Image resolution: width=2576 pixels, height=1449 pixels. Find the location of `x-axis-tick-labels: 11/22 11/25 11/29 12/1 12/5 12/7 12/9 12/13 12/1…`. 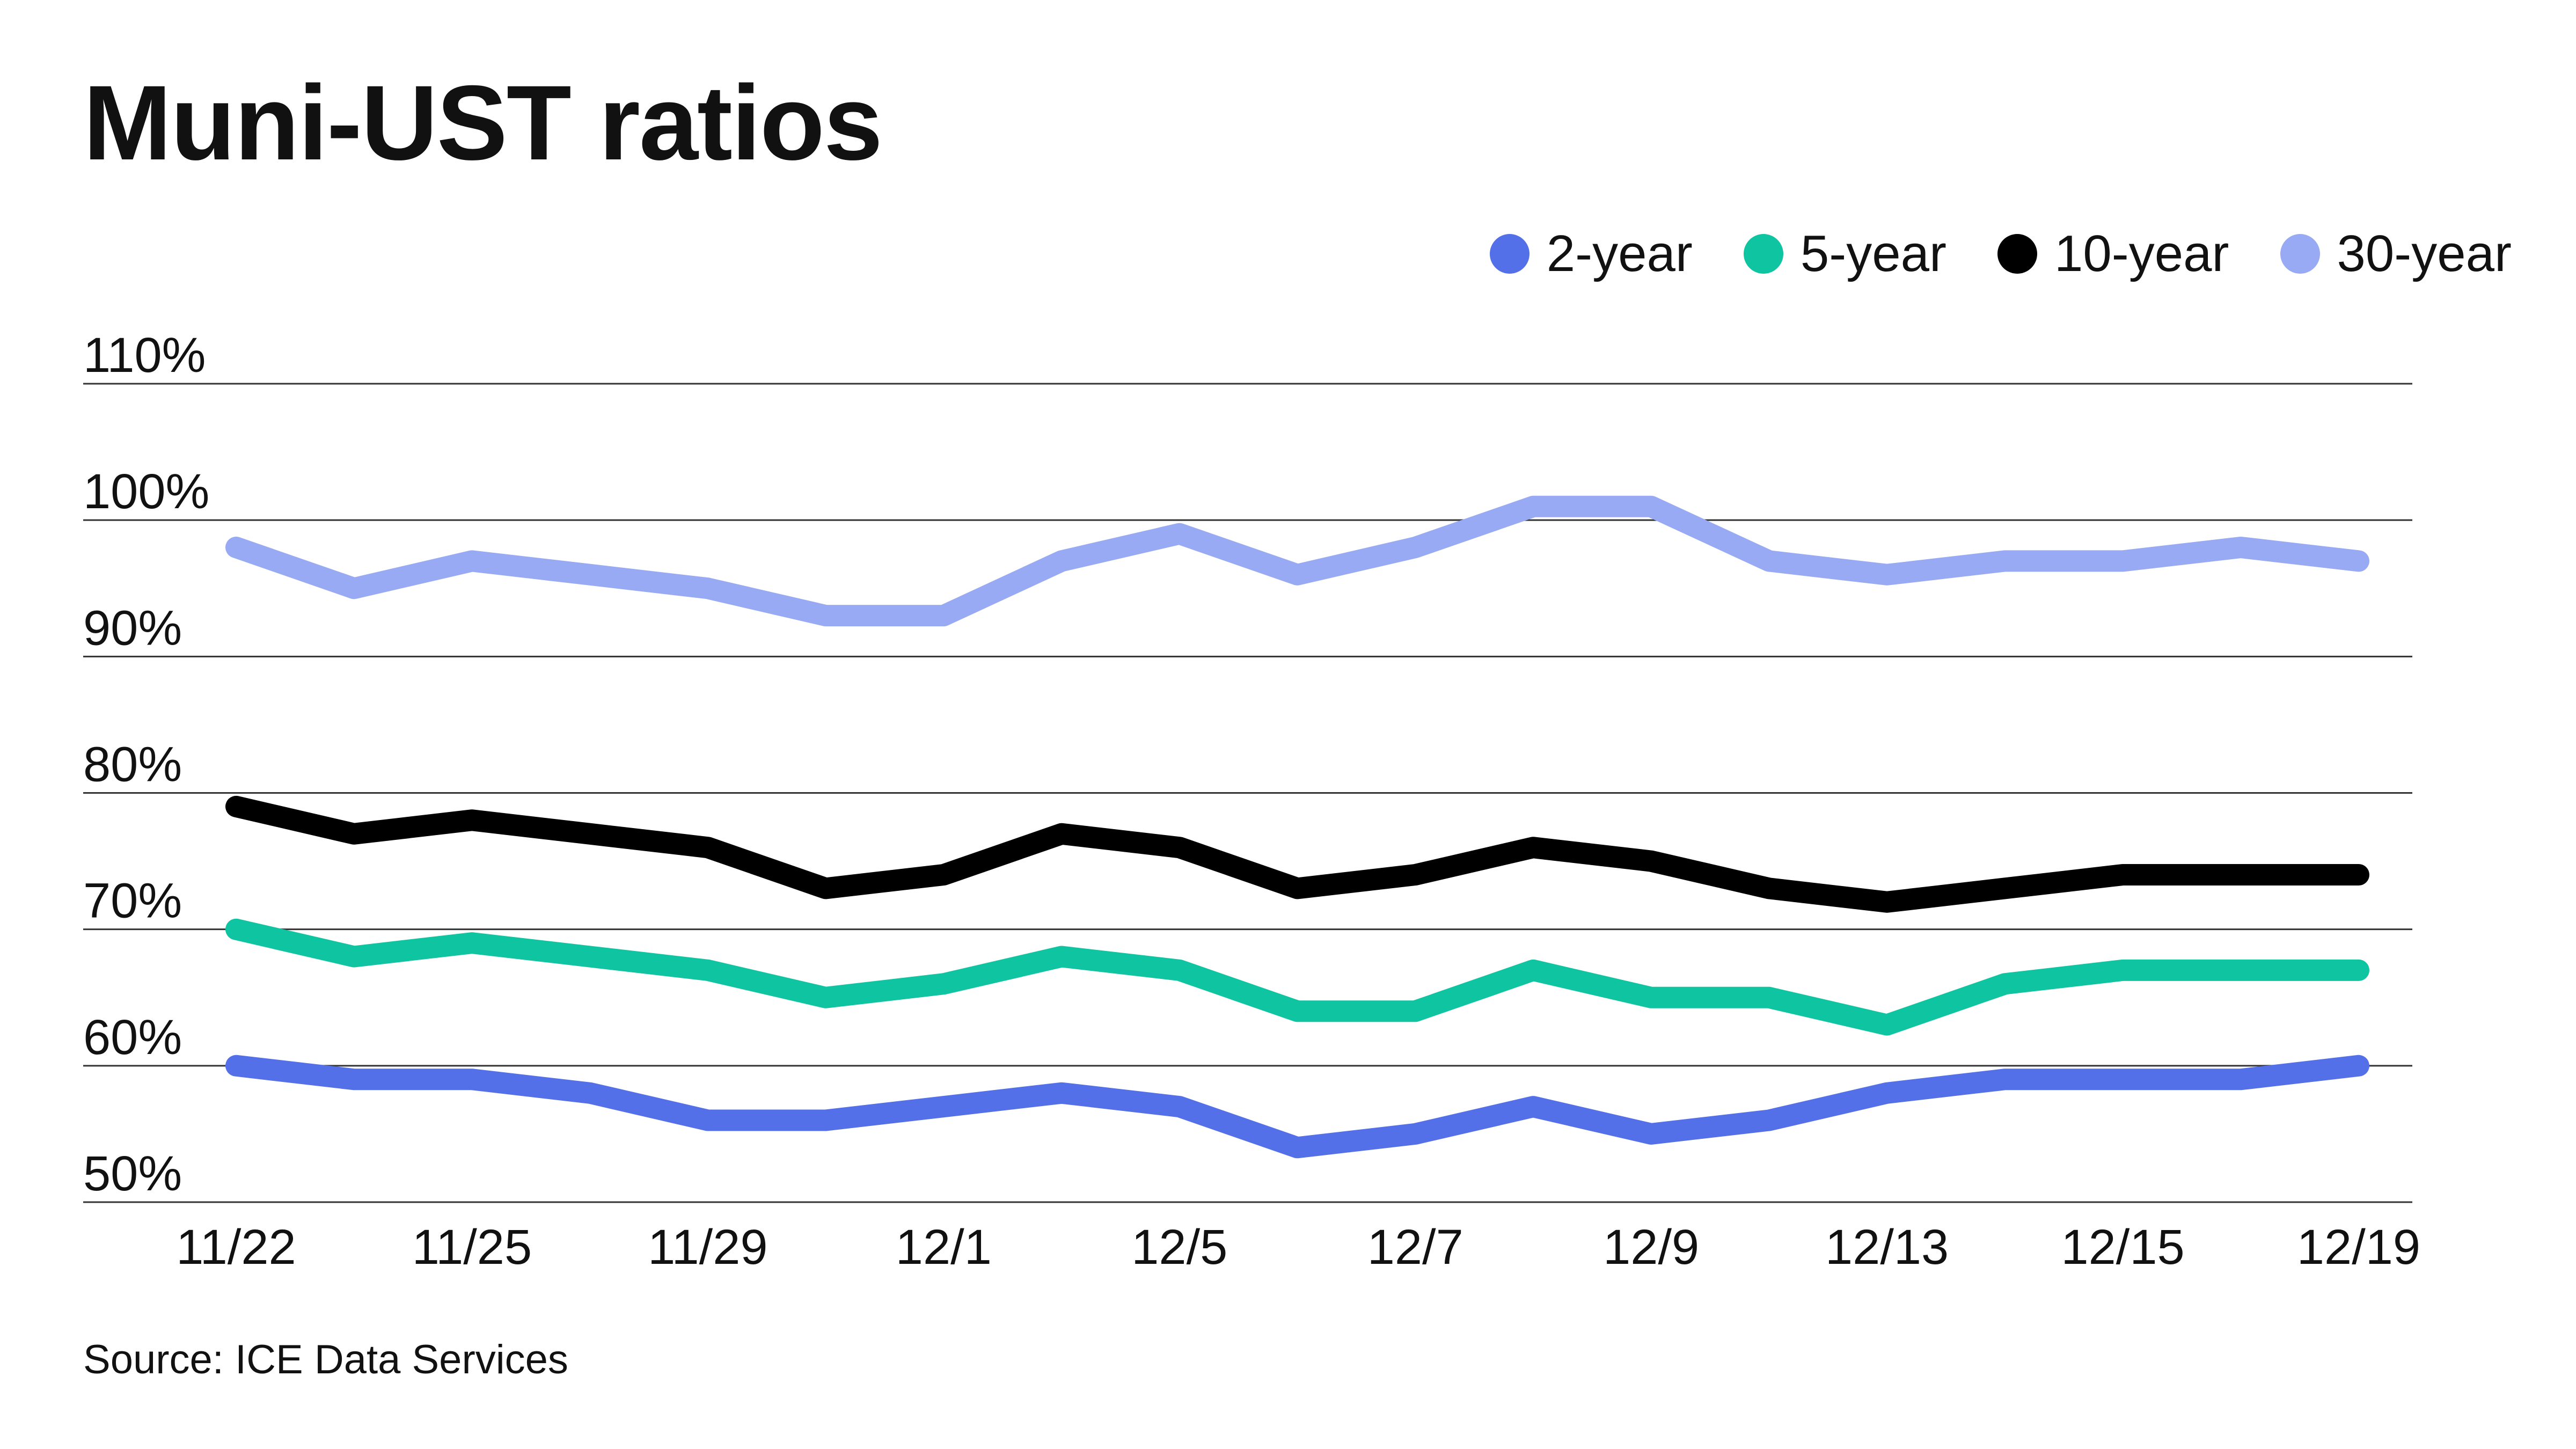

x-axis-tick-labels: 11/22 11/25 11/29 12/1 12/5 12/7 12/9 12/13 12/1… is located at coordinates (1298, 1247).